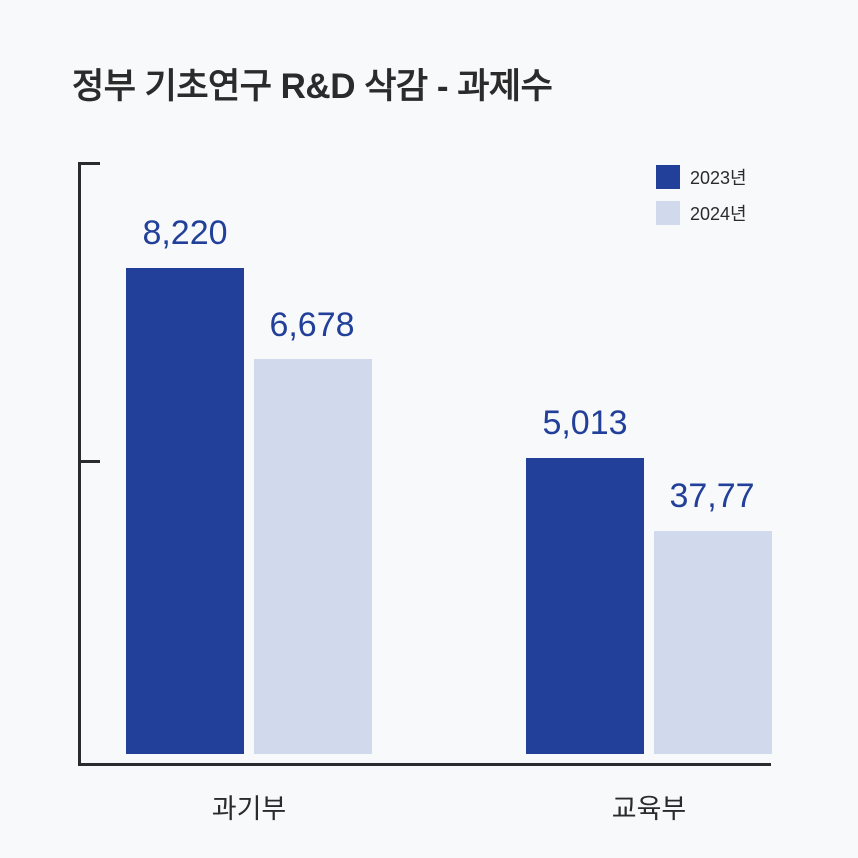 The height and width of the screenshot is (858, 858). Describe the element at coordinates (185, 233) in the screenshot. I see `bar-label-2023-gwagibu: 8,220` at that location.